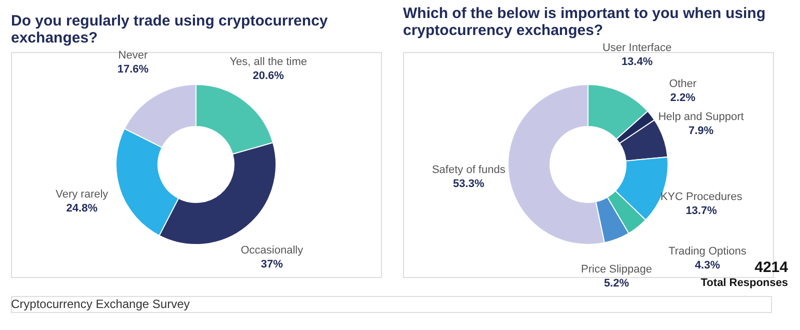 The width and height of the screenshot is (800, 330). Describe the element at coordinates (707, 252) in the screenshot. I see `slice-label: Trading Options` at that location.